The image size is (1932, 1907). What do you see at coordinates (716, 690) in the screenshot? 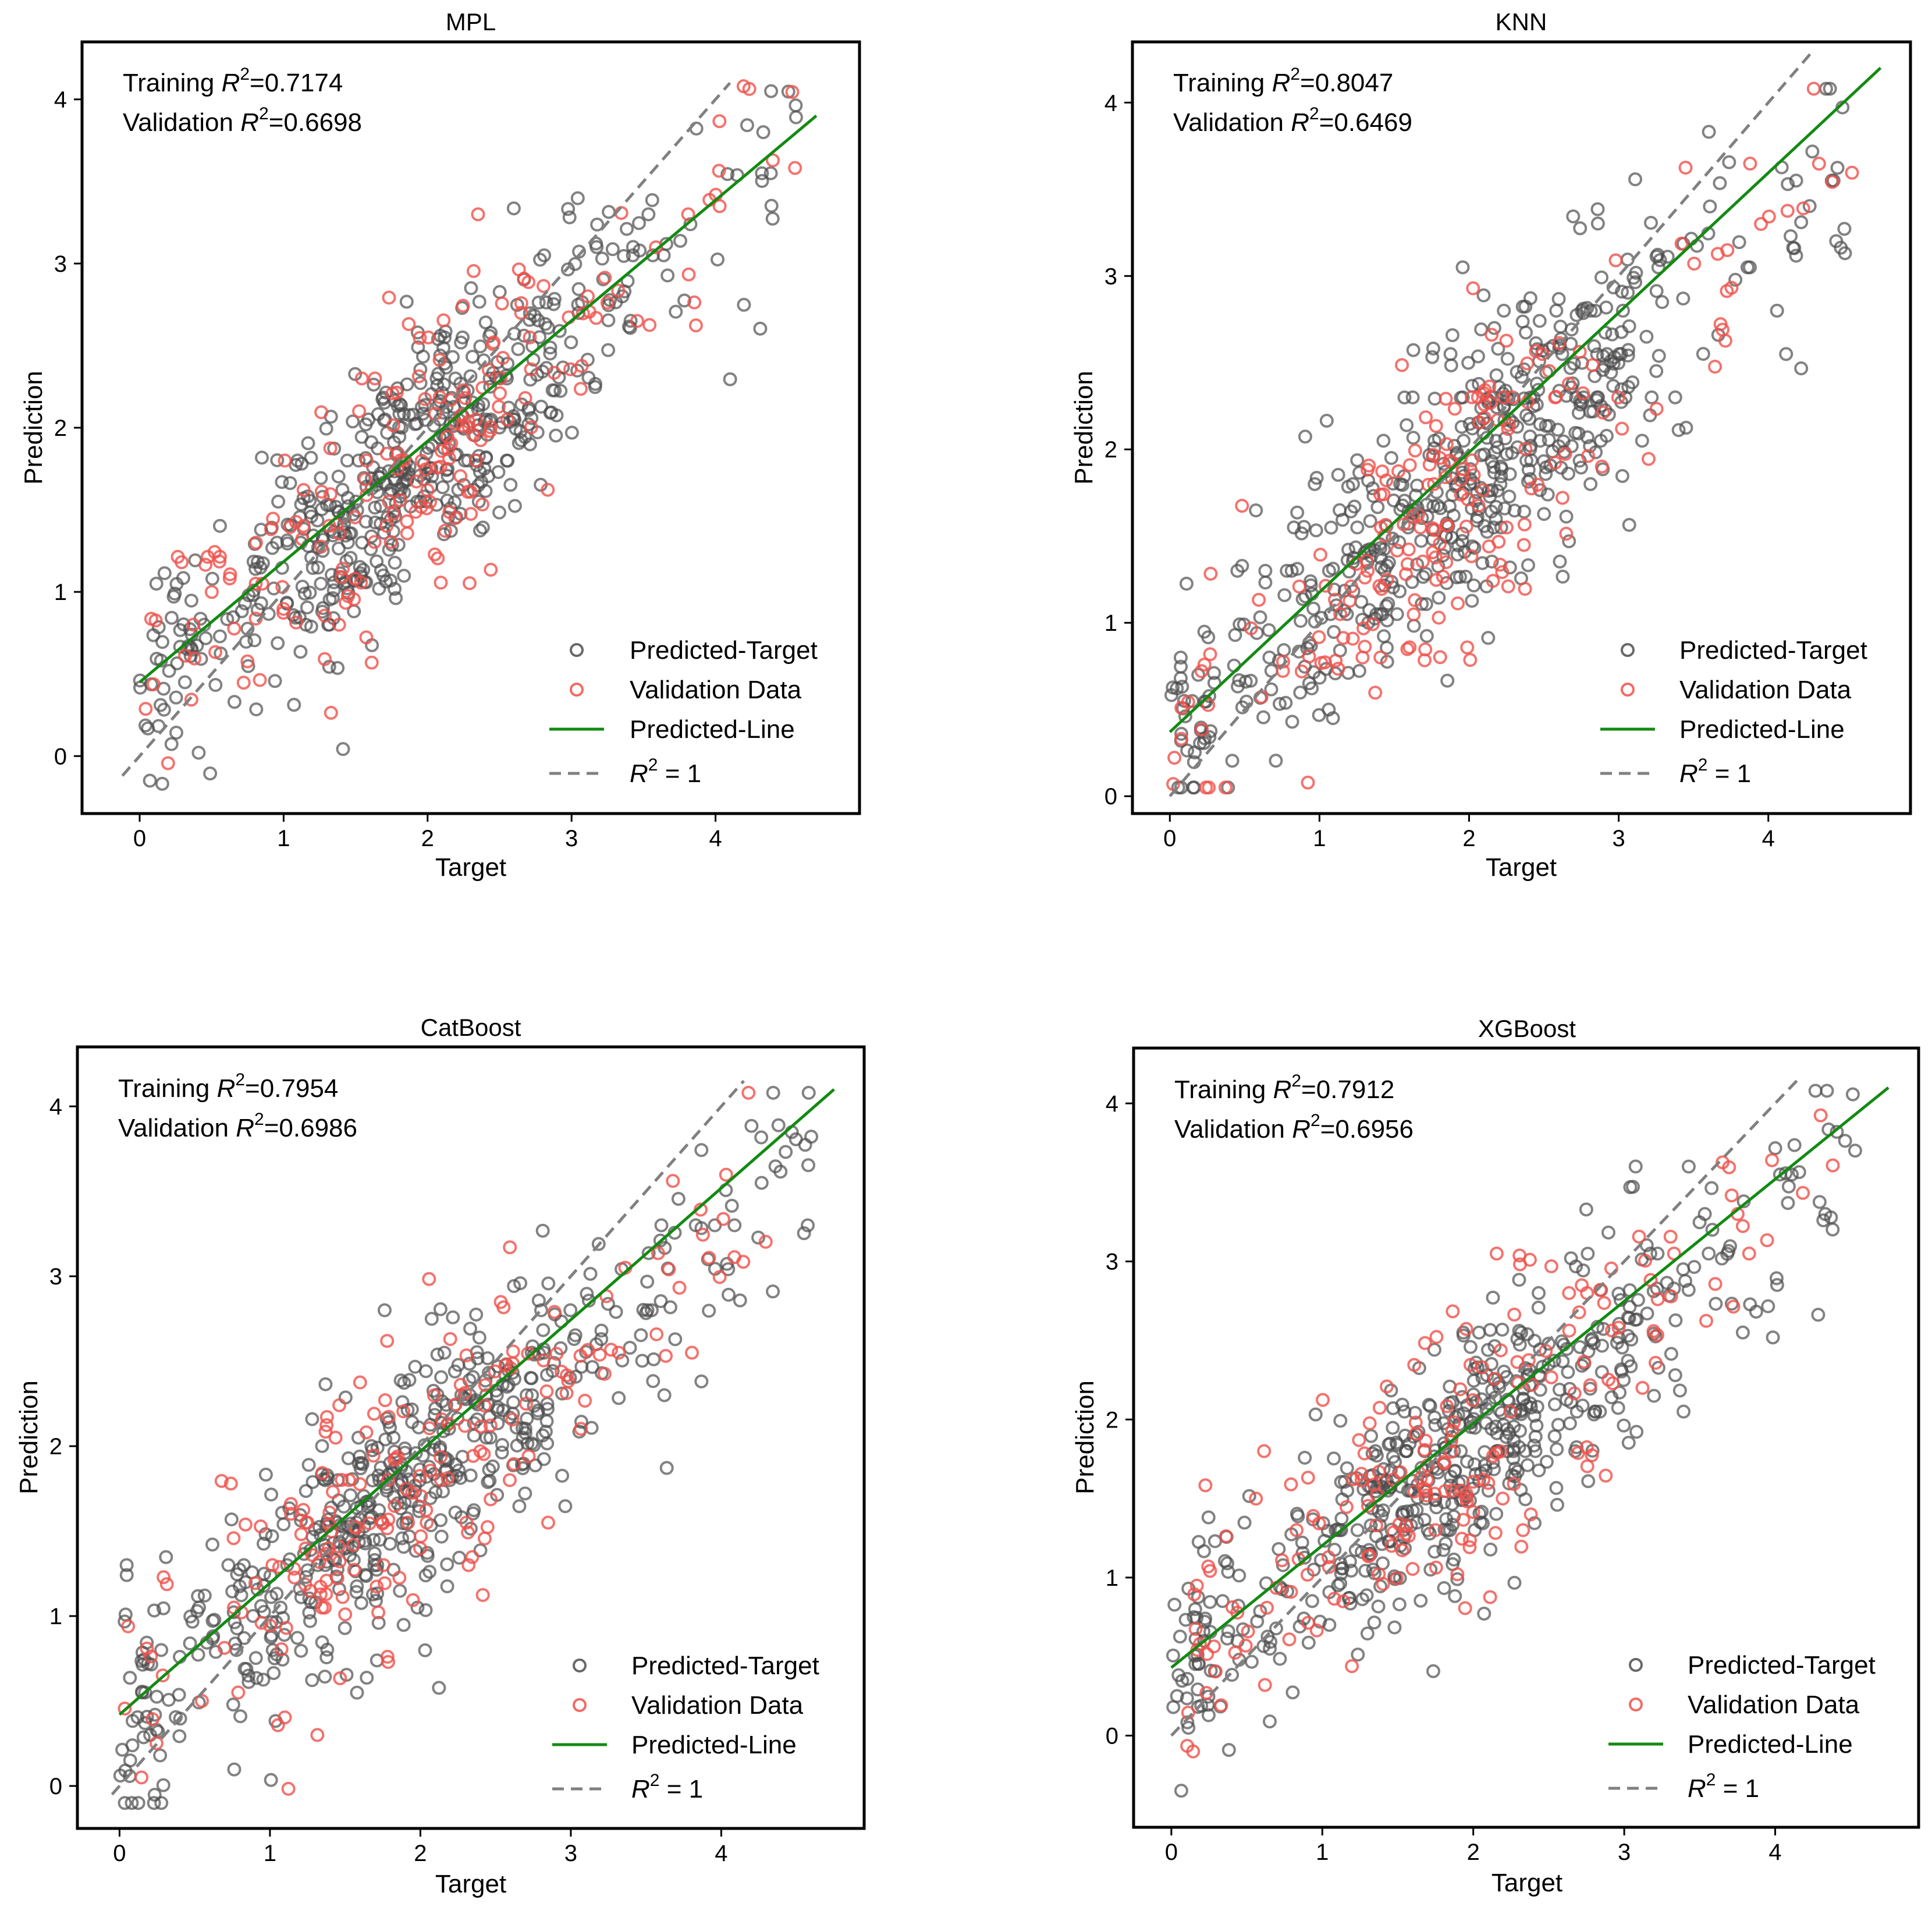
I see `legend-validation-label: Validation Data` at bounding box center [716, 690].